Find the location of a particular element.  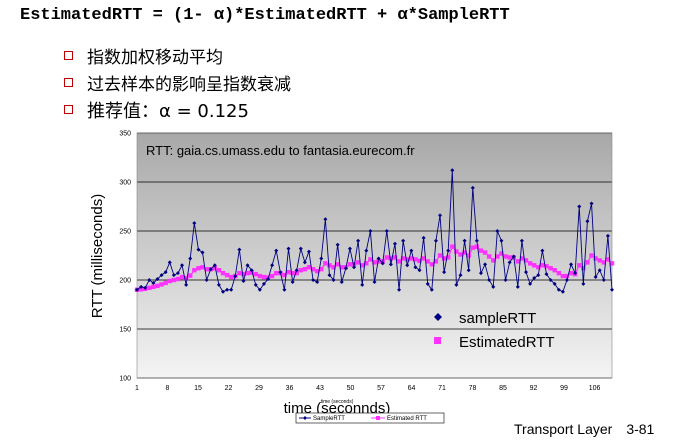

bullet-item: 指数加权移动平均 is located at coordinates (177, 55).